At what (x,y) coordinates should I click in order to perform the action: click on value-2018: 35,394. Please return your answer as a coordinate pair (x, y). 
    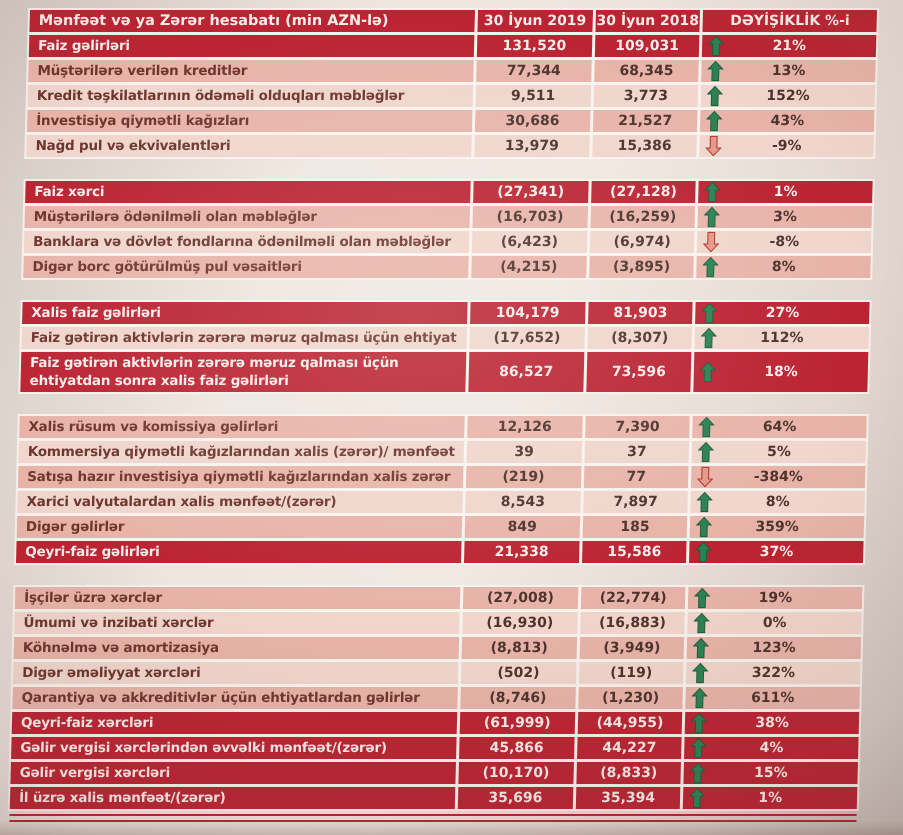
    Looking at the image, I should click on (628, 798).